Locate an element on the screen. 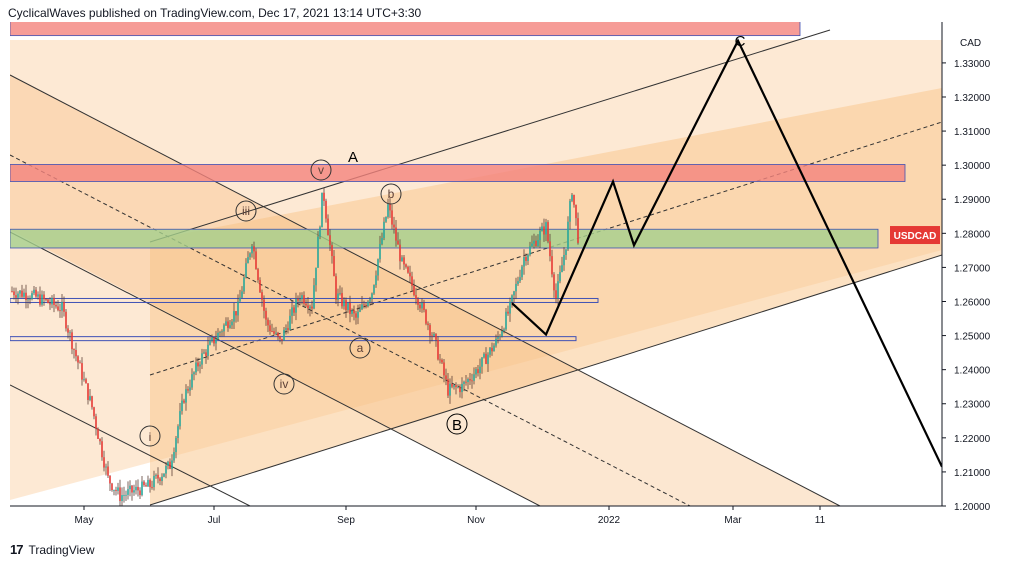  y-tick-label: 1.26000 is located at coordinates (972, 302).